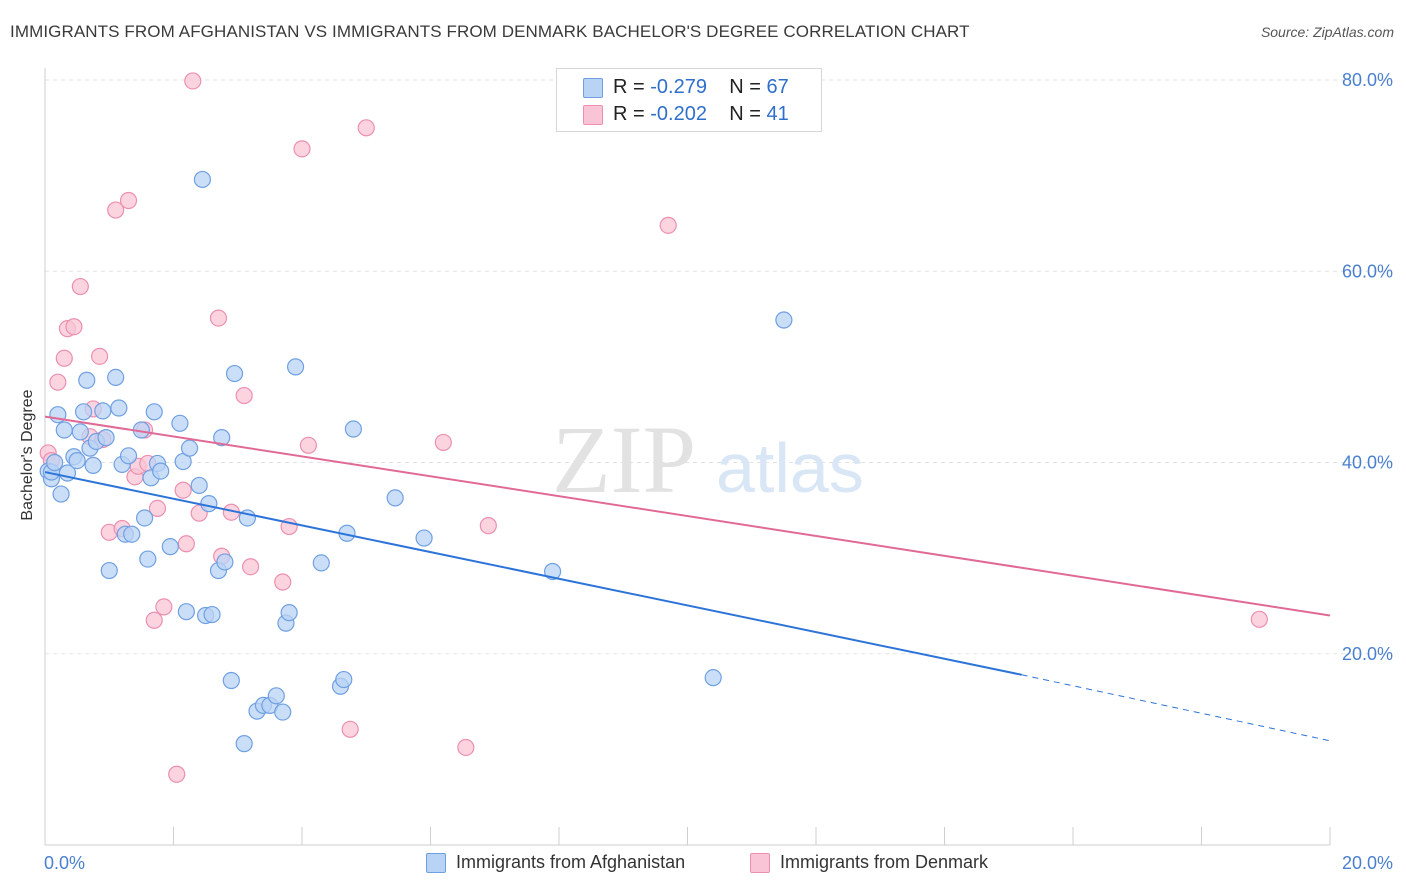  Describe the element at coordinates (777, 87) in the screenshot. I see `legend-n-value: 67` at that location.